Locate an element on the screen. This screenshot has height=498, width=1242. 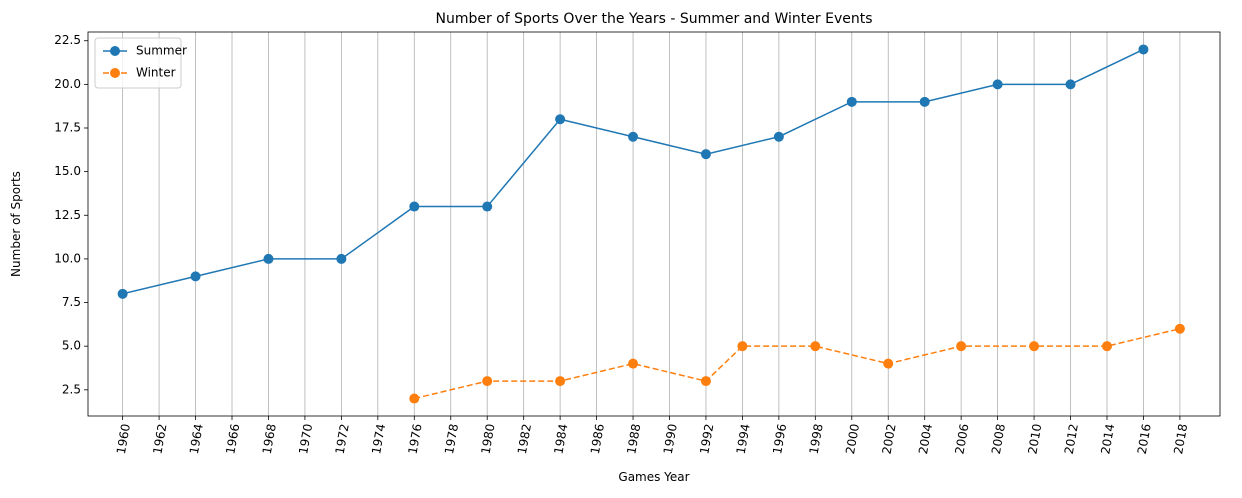
y-tick-label: 17.5 is located at coordinates (67, 128).